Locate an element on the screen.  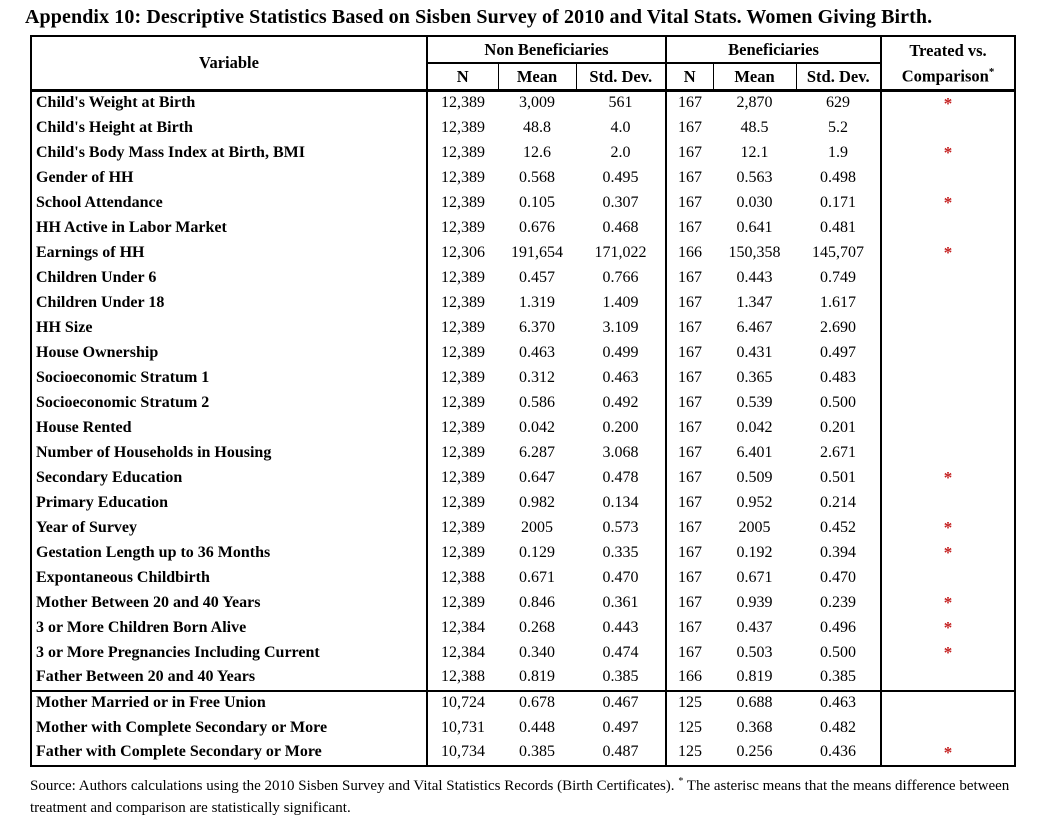
b-mean-cell: 0.368 is located at coordinates (754, 727).